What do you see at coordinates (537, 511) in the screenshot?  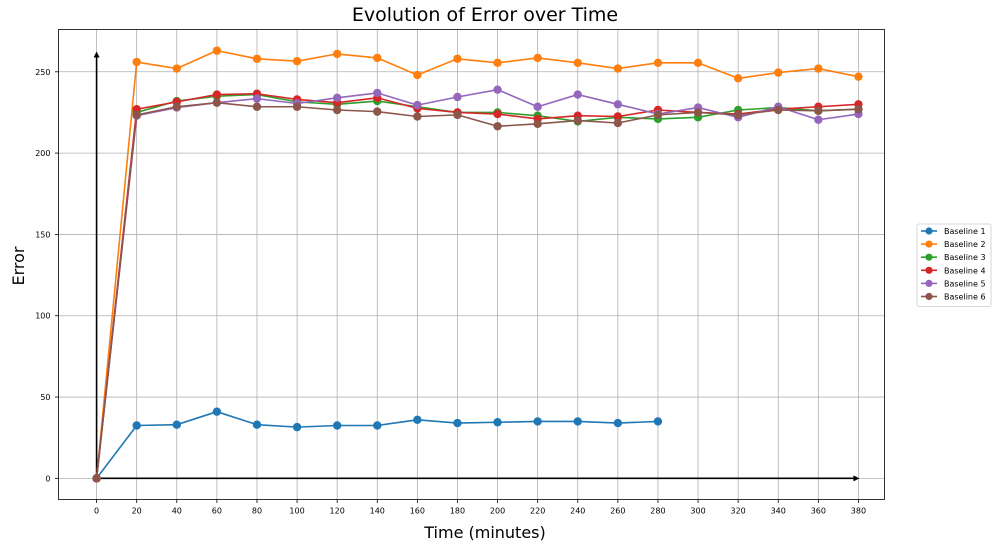 I see `x-tick-label: 220` at bounding box center [537, 511].